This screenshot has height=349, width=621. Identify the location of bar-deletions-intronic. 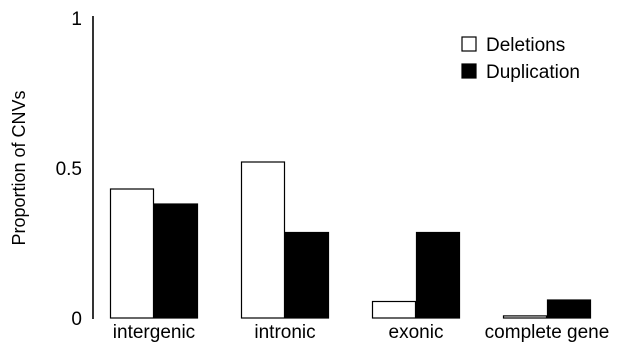
(263, 240).